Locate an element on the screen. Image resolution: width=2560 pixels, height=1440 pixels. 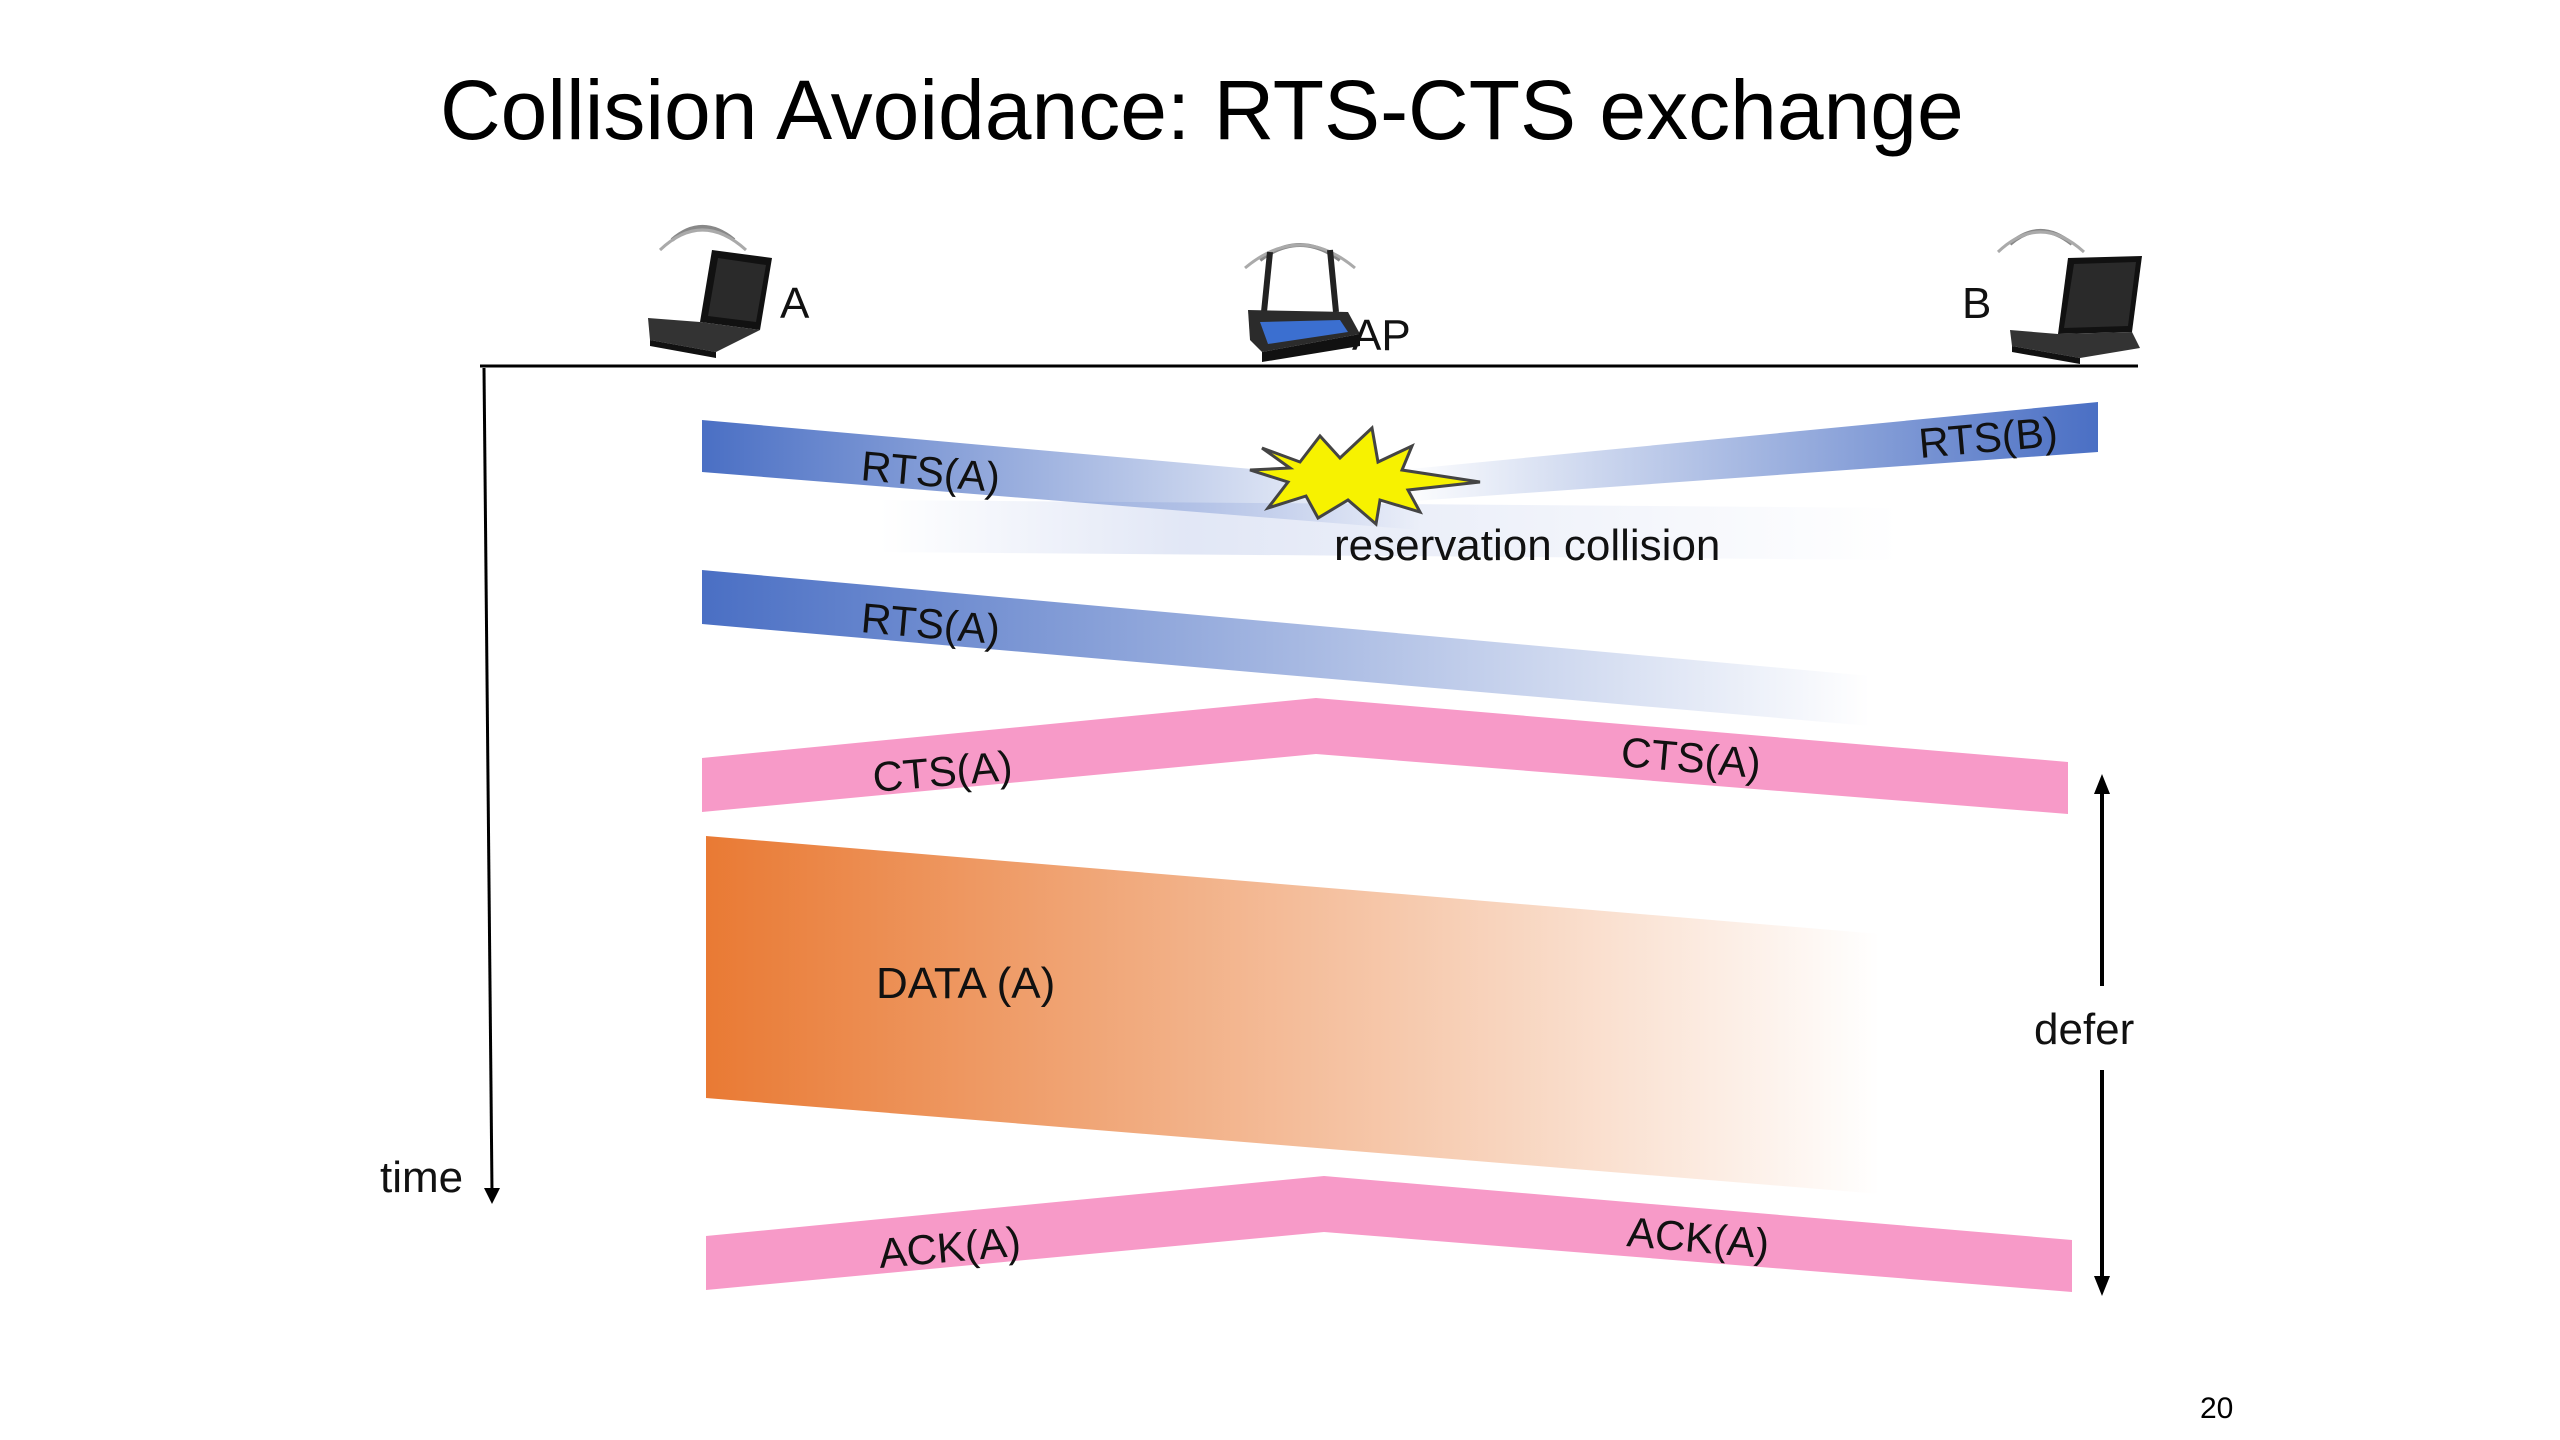
ack-a-frame is located at coordinates (1389, 1234).